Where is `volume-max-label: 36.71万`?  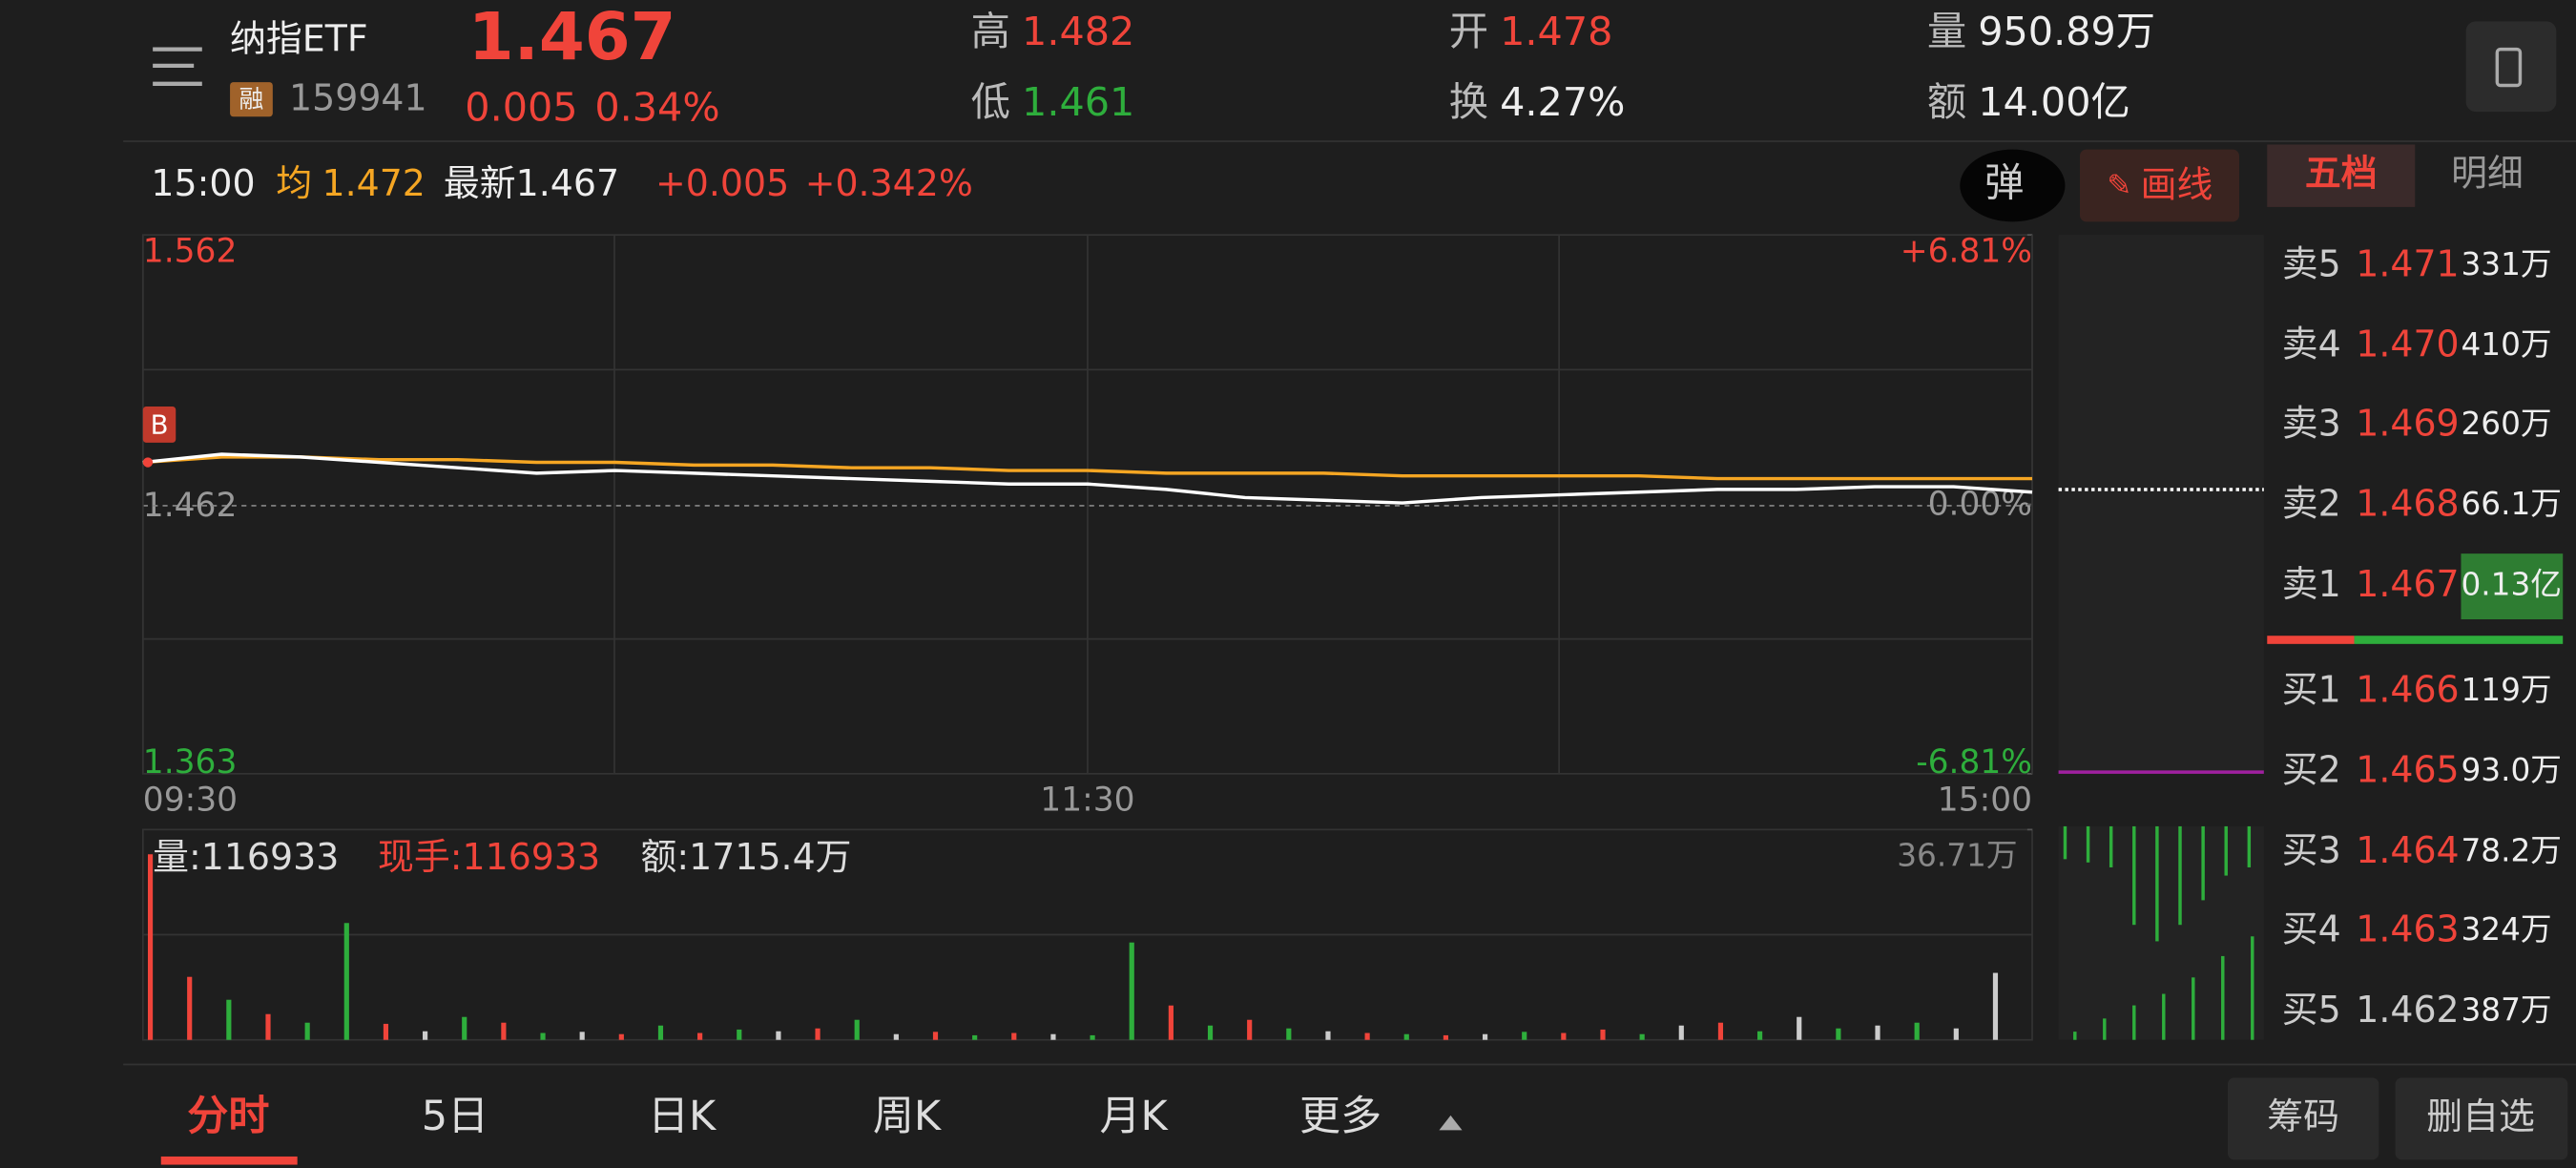
volume-max-label: 36.71万 is located at coordinates (1957, 856).